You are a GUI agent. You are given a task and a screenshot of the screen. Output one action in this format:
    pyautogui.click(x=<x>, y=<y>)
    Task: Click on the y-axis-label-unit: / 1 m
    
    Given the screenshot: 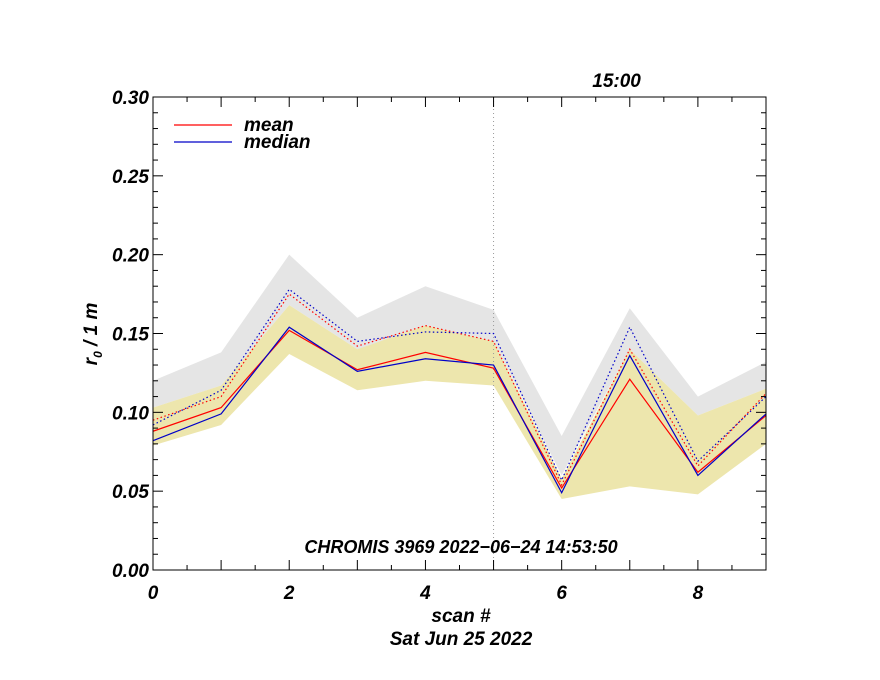 What is the action you would take?
    pyautogui.click(x=91, y=327)
    